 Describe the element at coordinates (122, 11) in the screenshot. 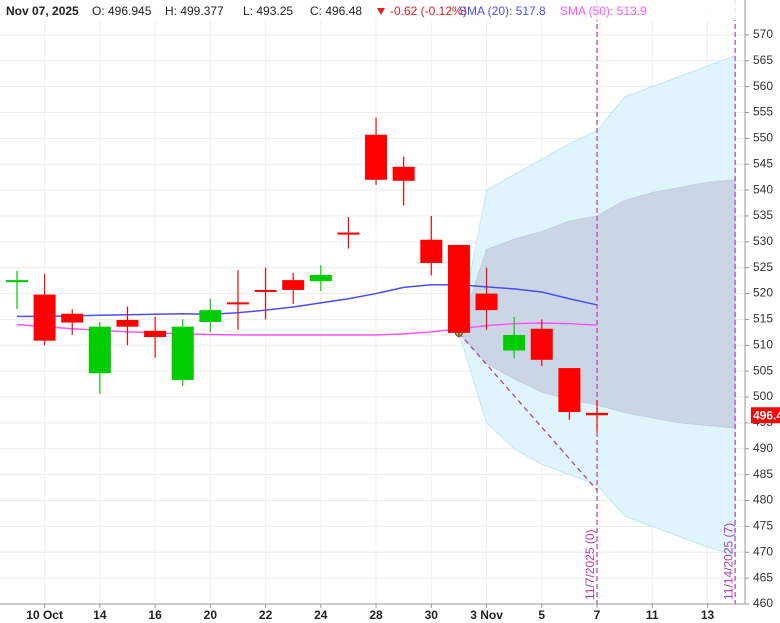

I see `header-open: O: 496.945` at that location.